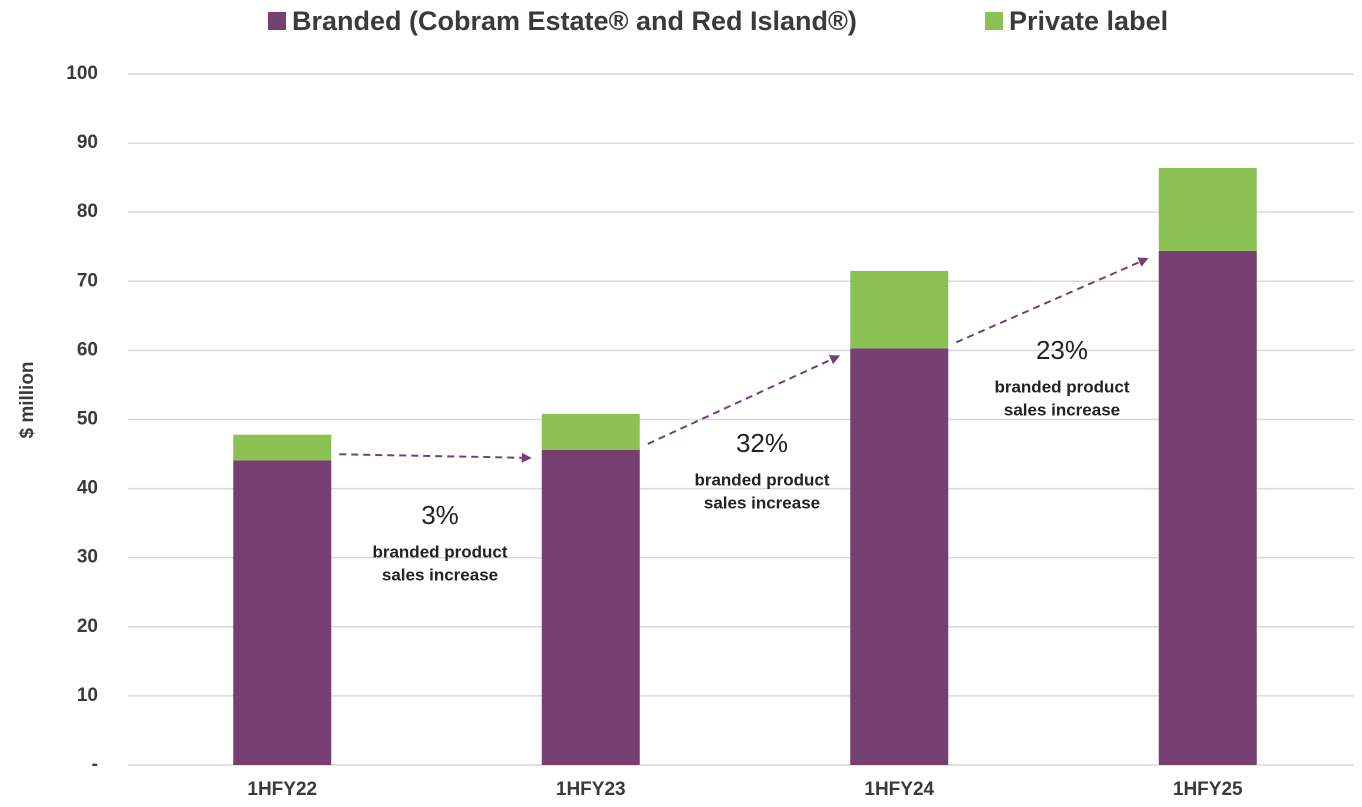 The image size is (1362, 807). What do you see at coordinates (27, 399) in the screenshot?
I see `y-axis-label: $ million` at bounding box center [27, 399].